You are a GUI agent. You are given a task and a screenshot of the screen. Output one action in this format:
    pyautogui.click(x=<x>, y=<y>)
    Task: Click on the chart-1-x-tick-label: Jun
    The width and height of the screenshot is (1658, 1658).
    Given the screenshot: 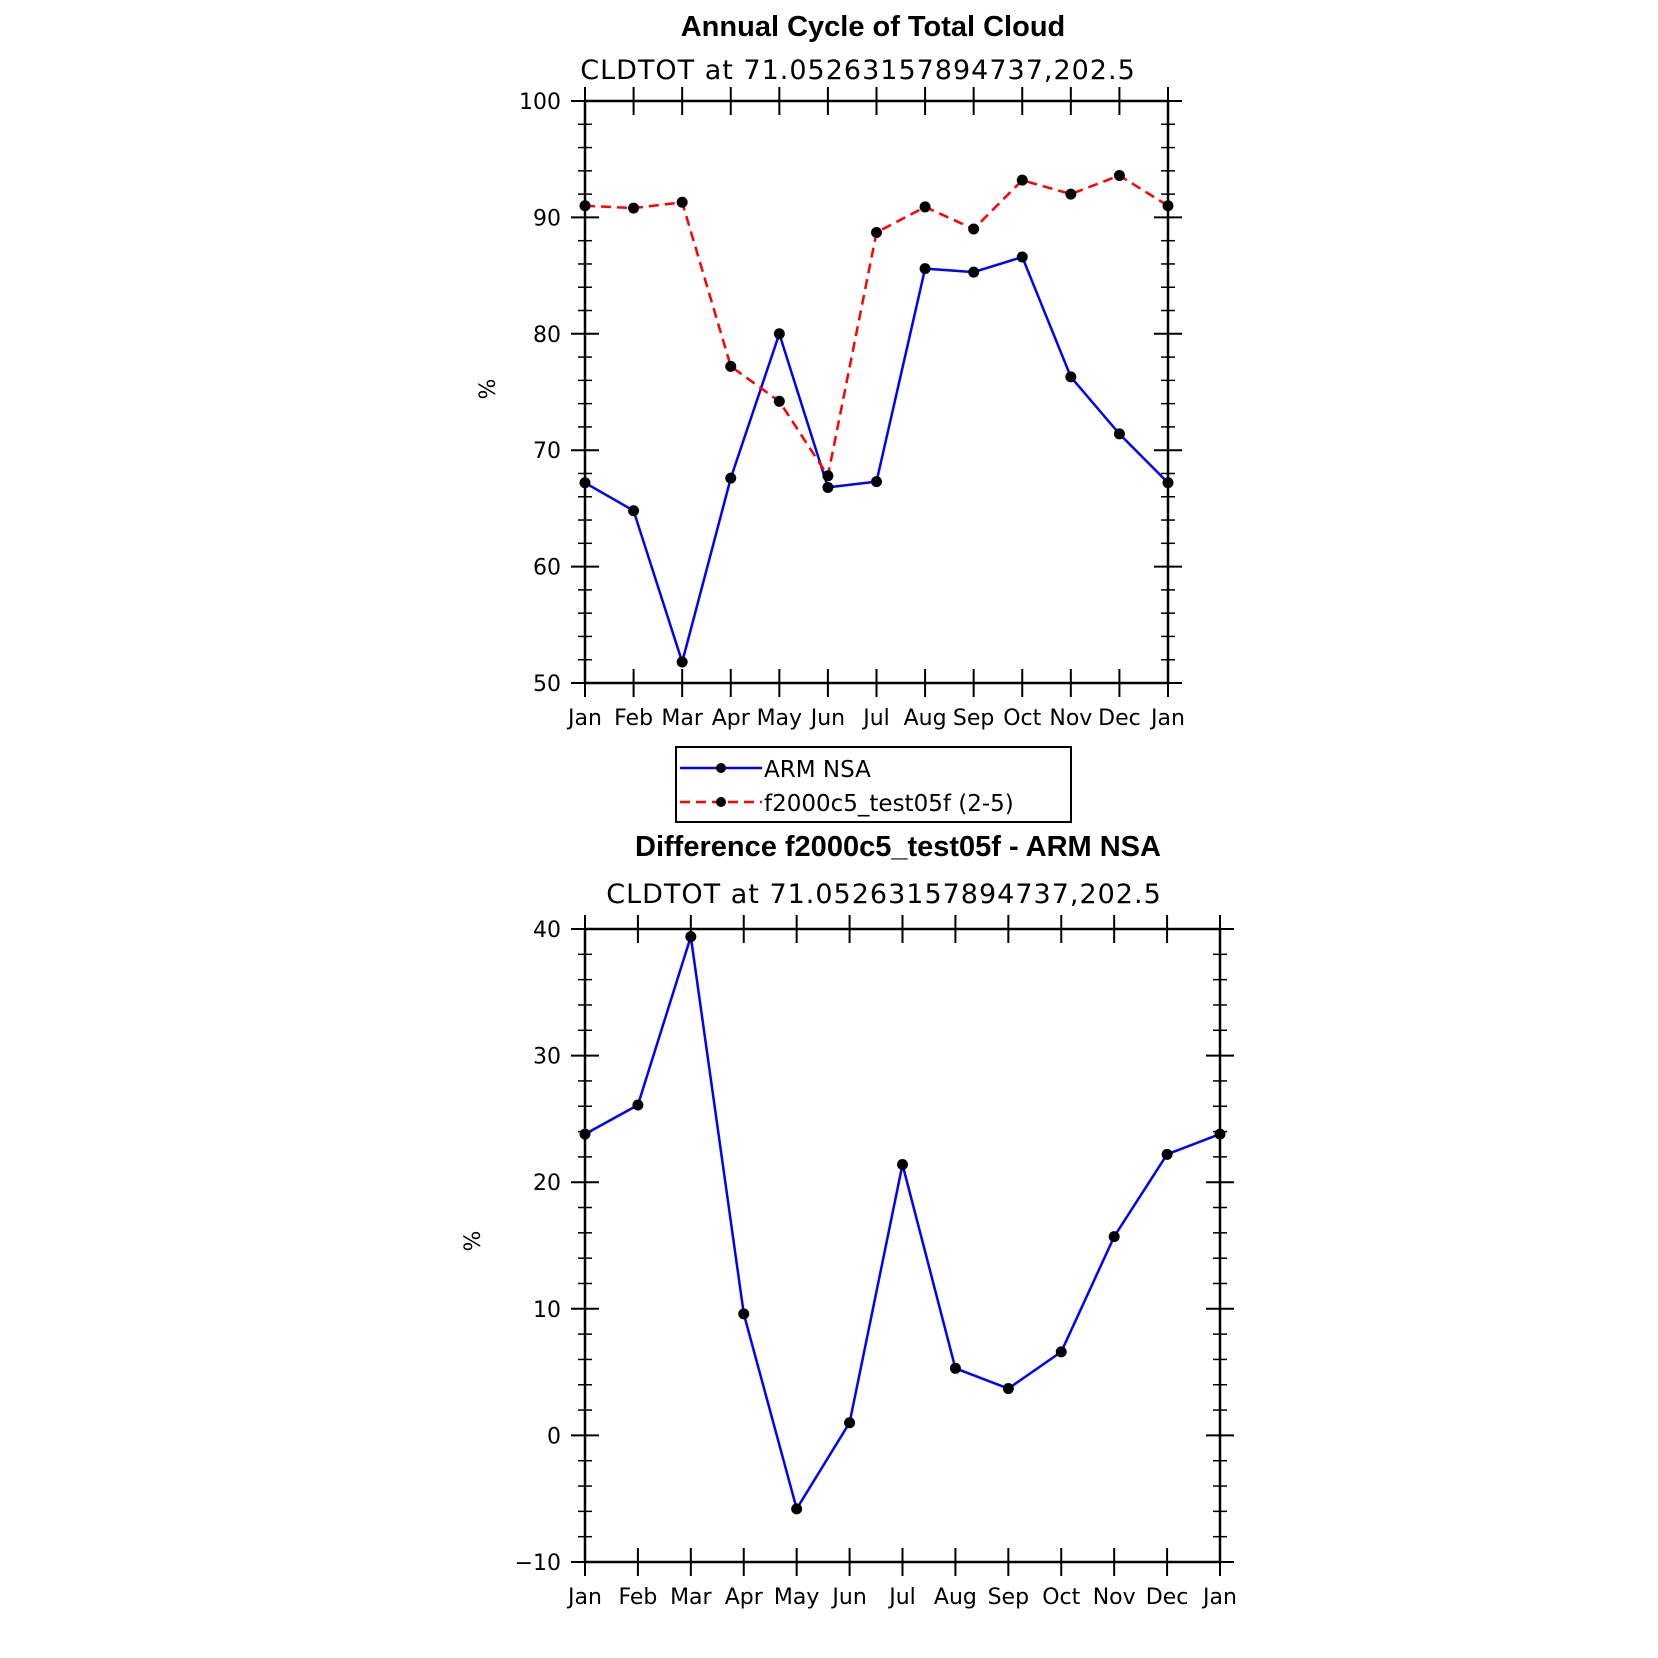 What is the action you would take?
    pyautogui.click(x=827, y=718)
    